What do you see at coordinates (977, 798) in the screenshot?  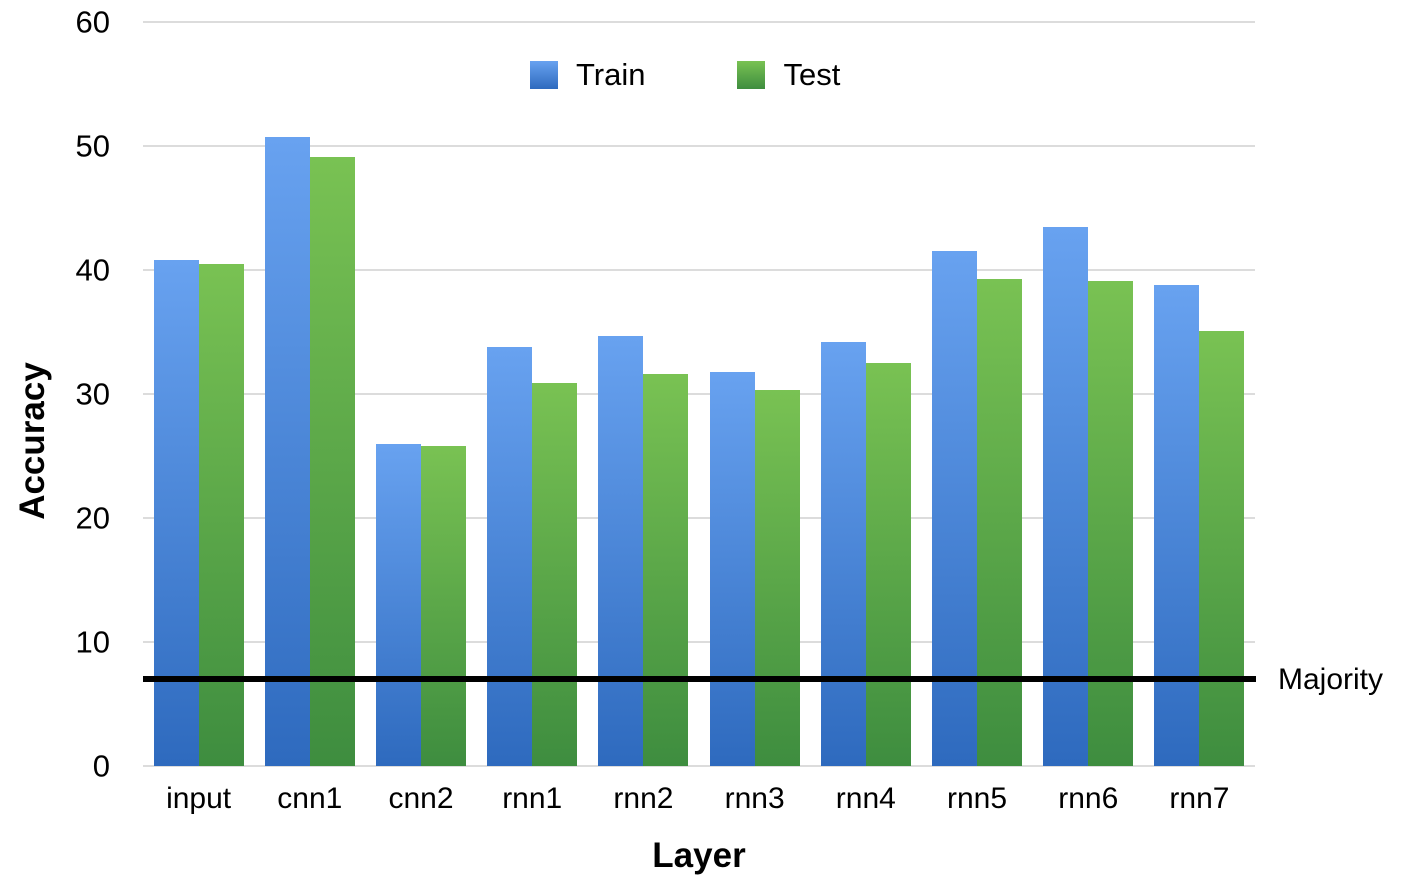 I see `x-tick-label-rnn5: rnn5` at bounding box center [977, 798].